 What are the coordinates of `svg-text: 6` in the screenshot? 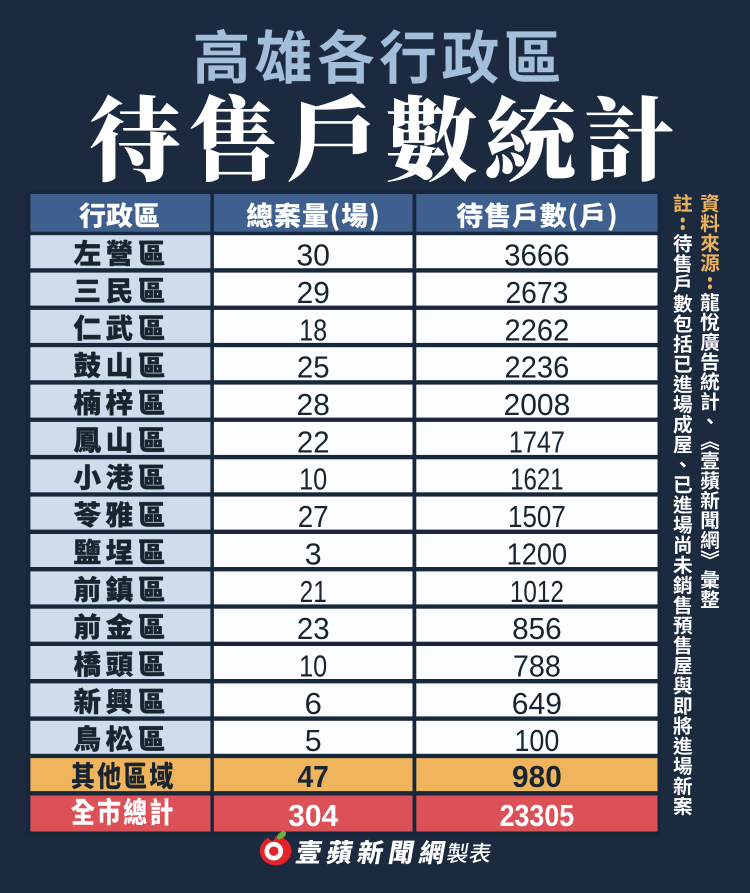 It's located at (313, 704).